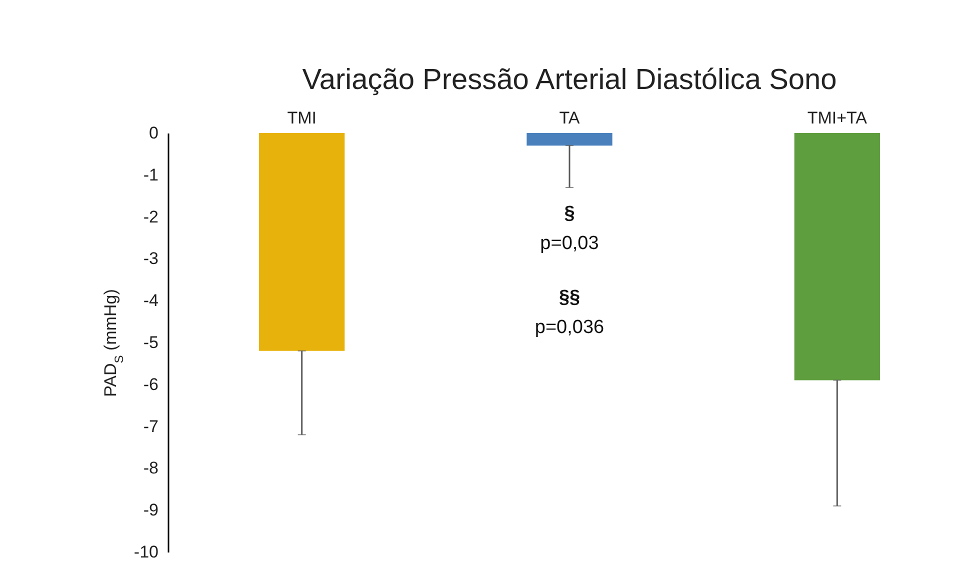 This screenshot has height=579, width=956. I want to click on annotation: §, so click(569, 213).